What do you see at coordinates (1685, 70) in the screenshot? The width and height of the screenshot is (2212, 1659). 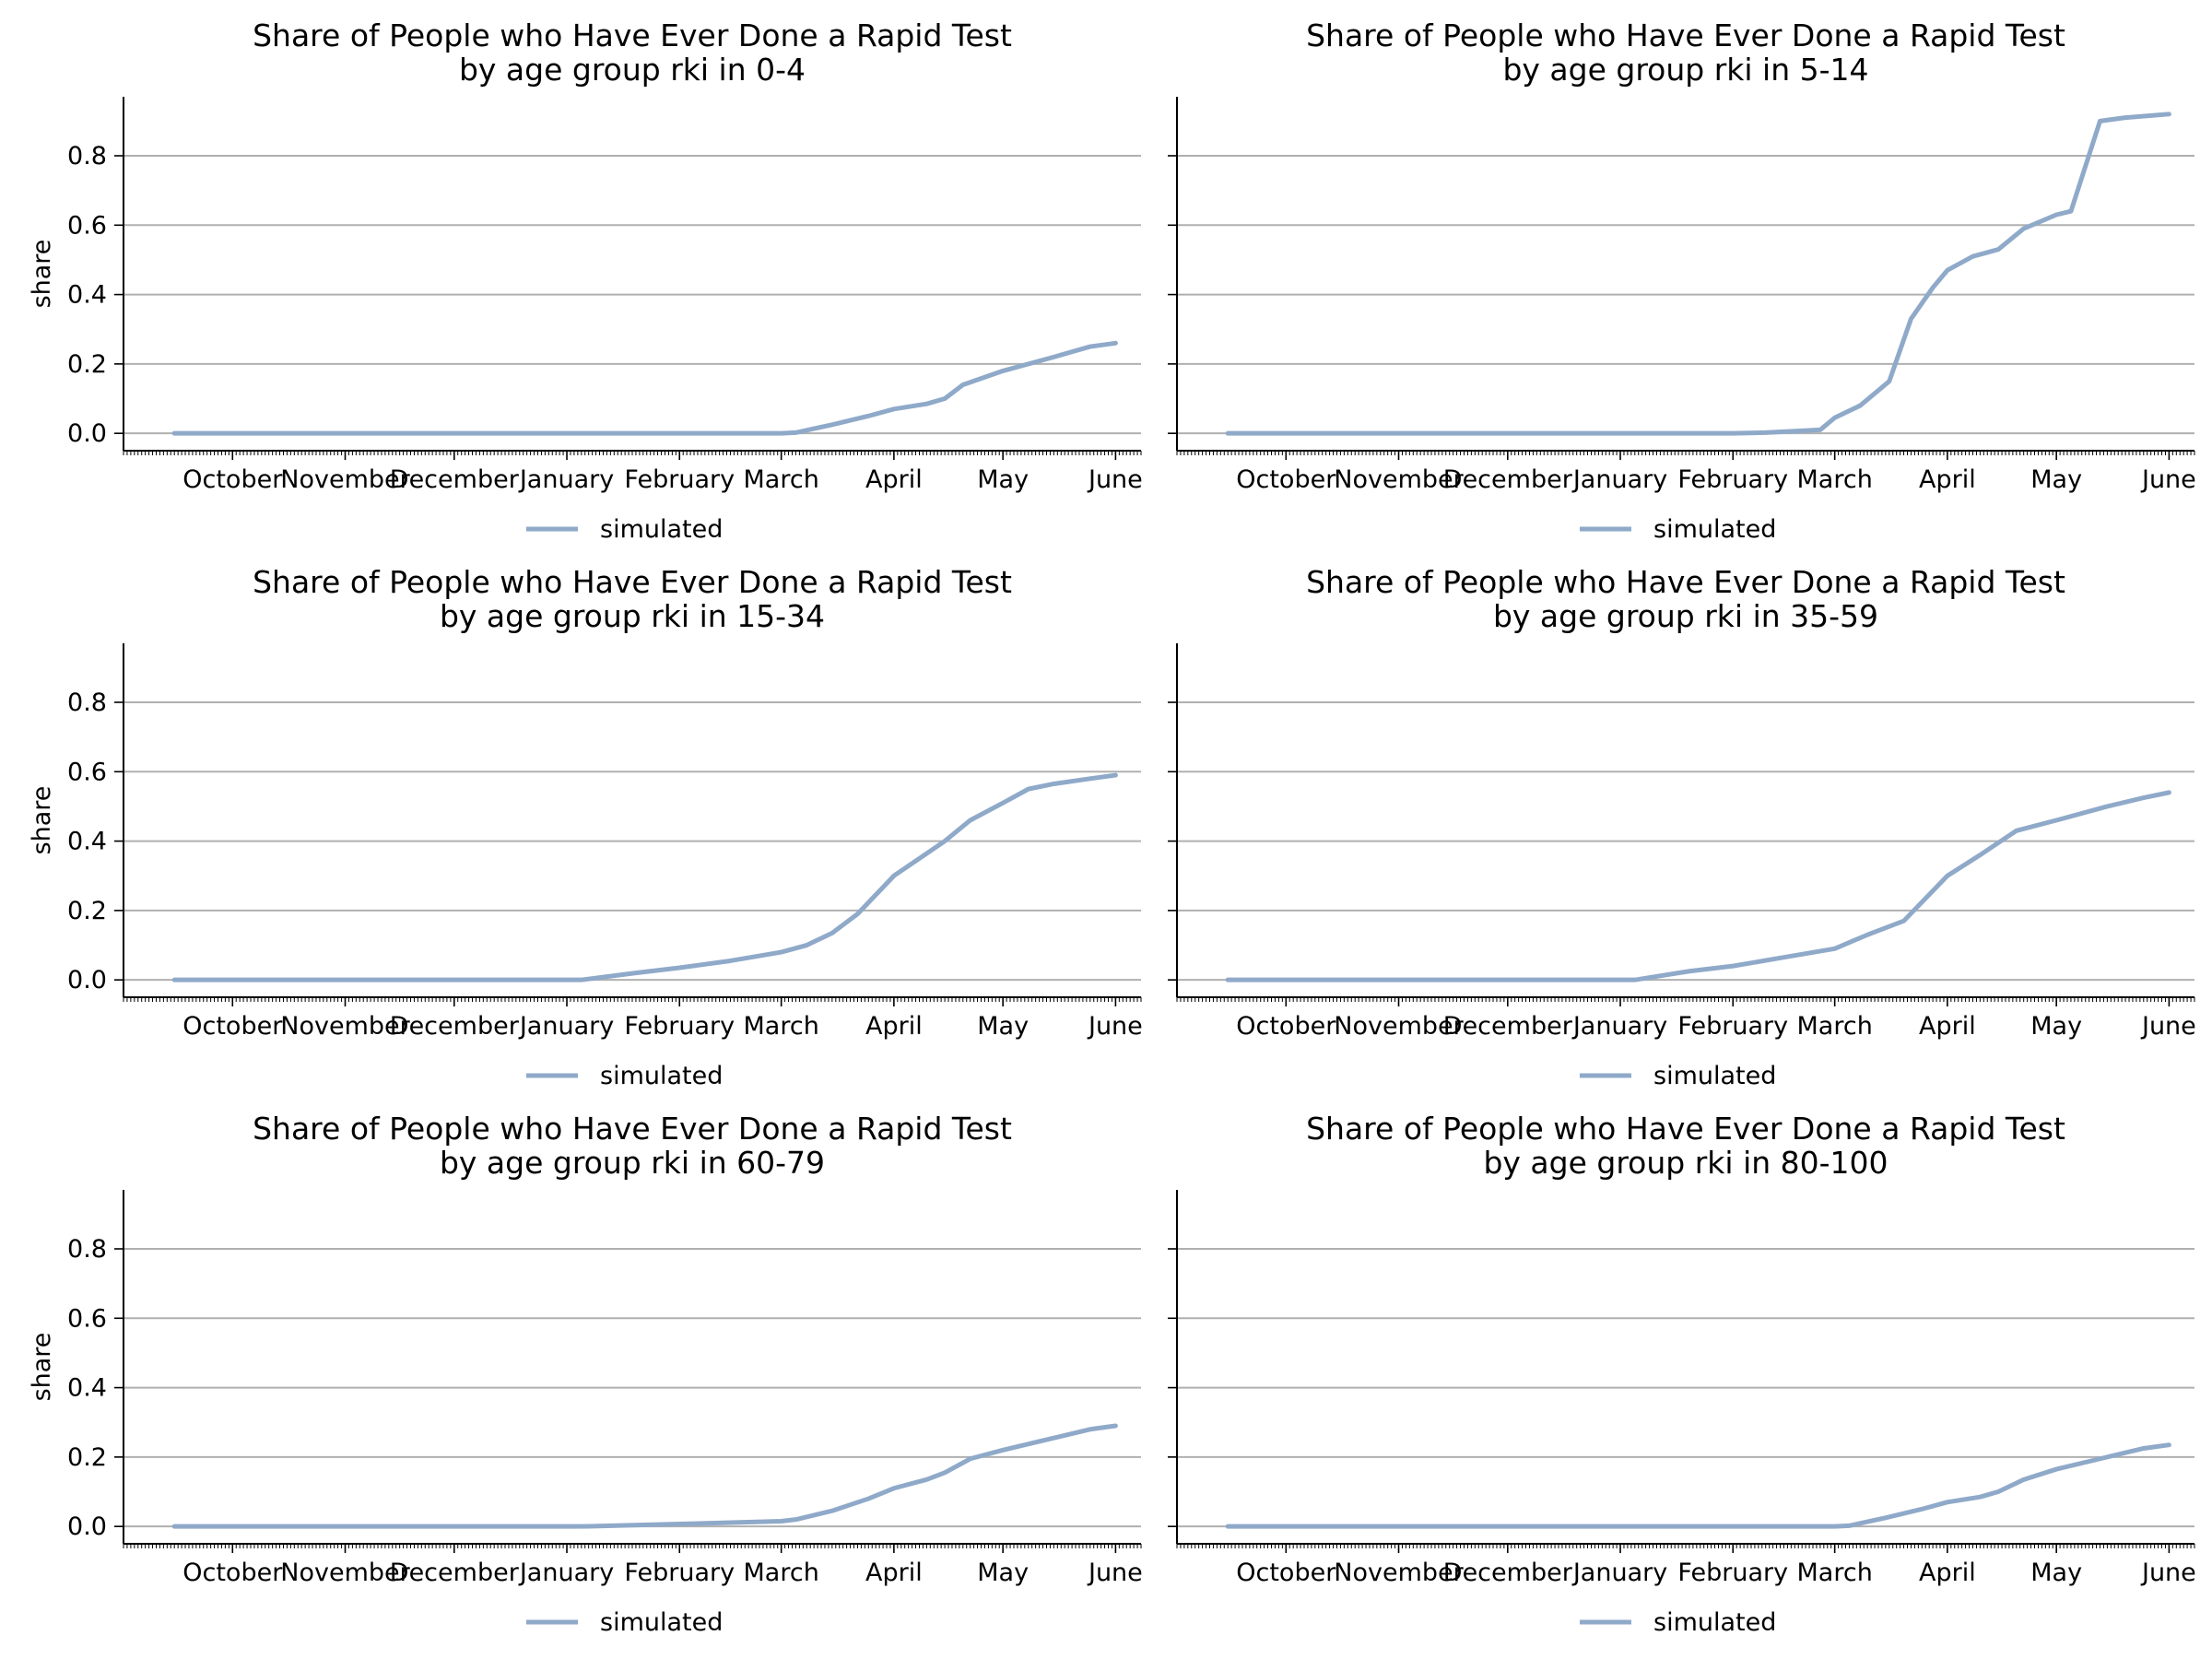 I see `chart-subtitle: by age group rki in 5-14` at bounding box center [1685, 70].